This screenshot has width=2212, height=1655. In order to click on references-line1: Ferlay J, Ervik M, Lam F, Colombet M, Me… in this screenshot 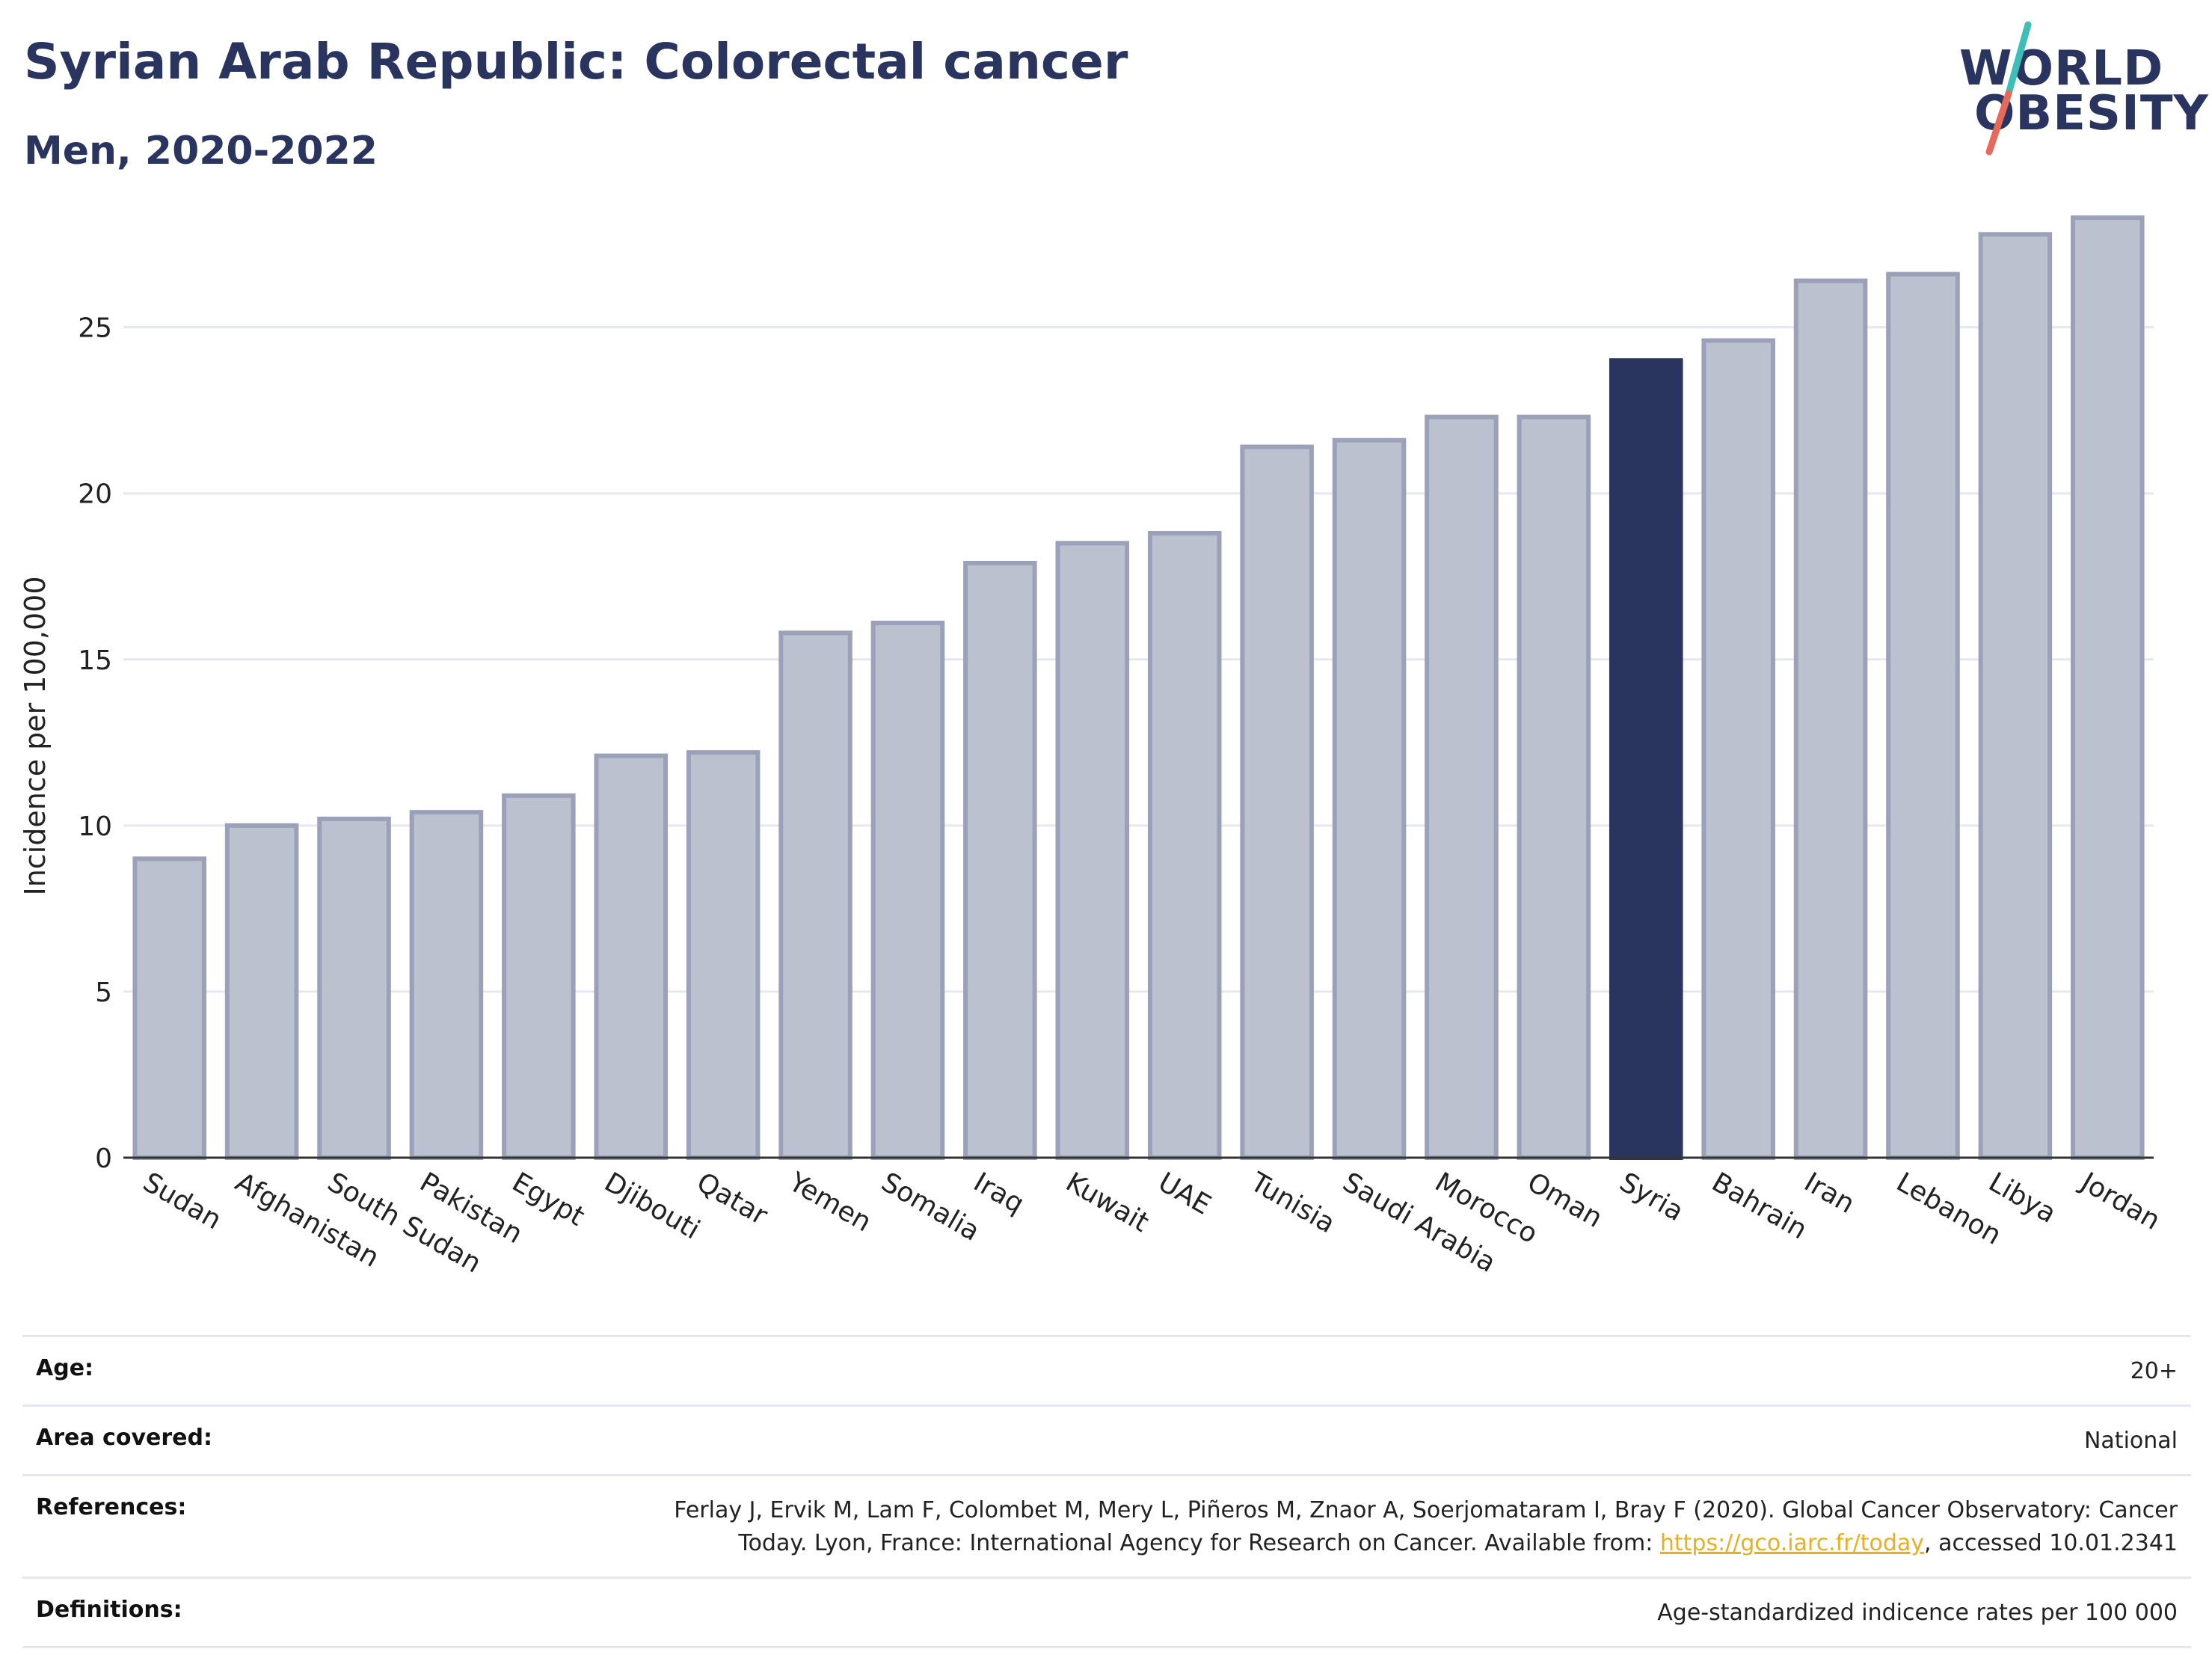, I will do `click(1426, 1510)`.